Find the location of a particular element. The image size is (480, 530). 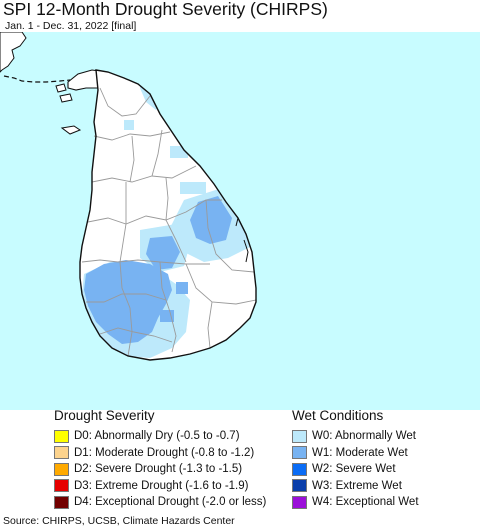

map-subtitle: Jan. 1 - Dec. 31, 2022 [final] is located at coordinates (71, 26).